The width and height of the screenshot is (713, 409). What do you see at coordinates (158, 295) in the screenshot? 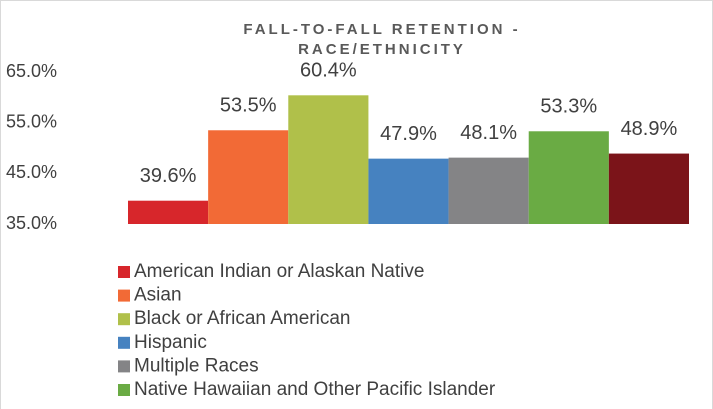
I see `legend-label: Asian` at bounding box center [158, 295].